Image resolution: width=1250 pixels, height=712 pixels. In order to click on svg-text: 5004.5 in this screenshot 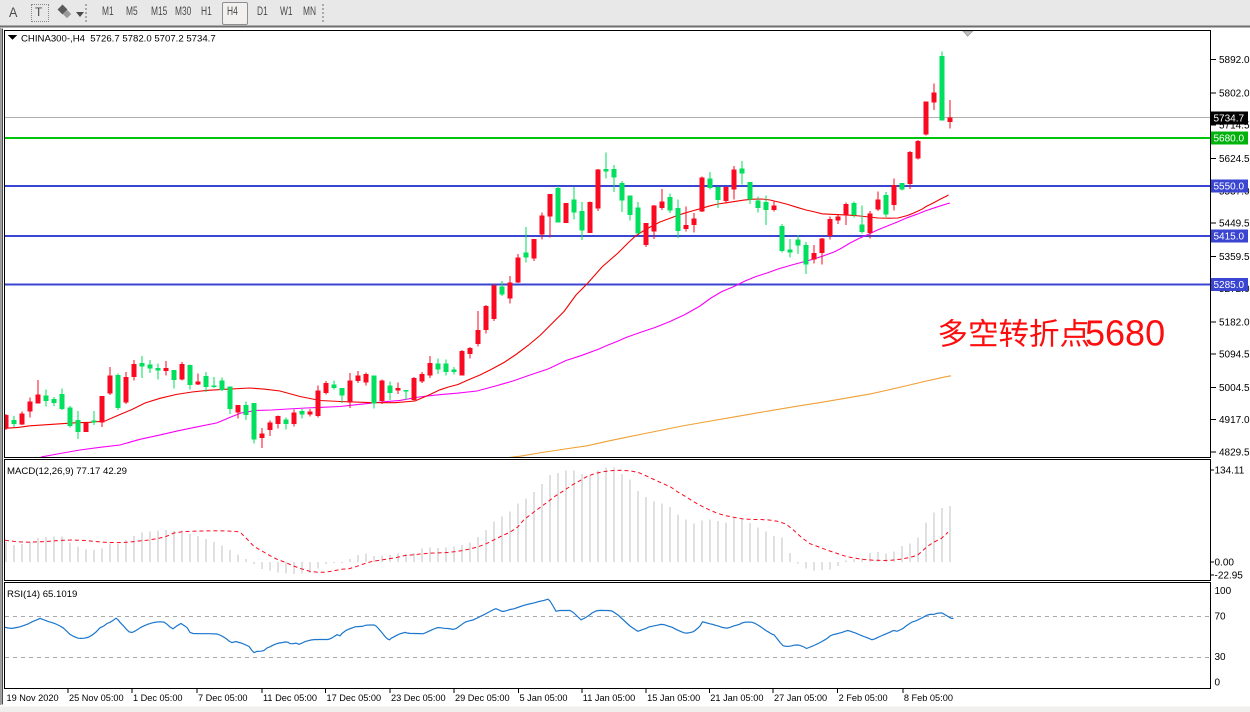, I will do `click(1234, 388)`.